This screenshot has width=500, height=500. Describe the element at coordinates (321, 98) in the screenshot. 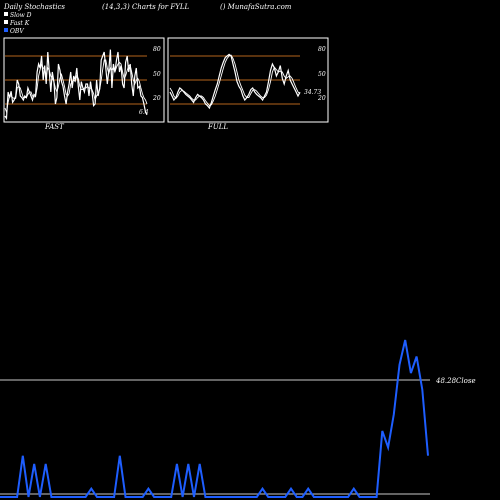

I see `full-tick-label-20: 20` at that location.